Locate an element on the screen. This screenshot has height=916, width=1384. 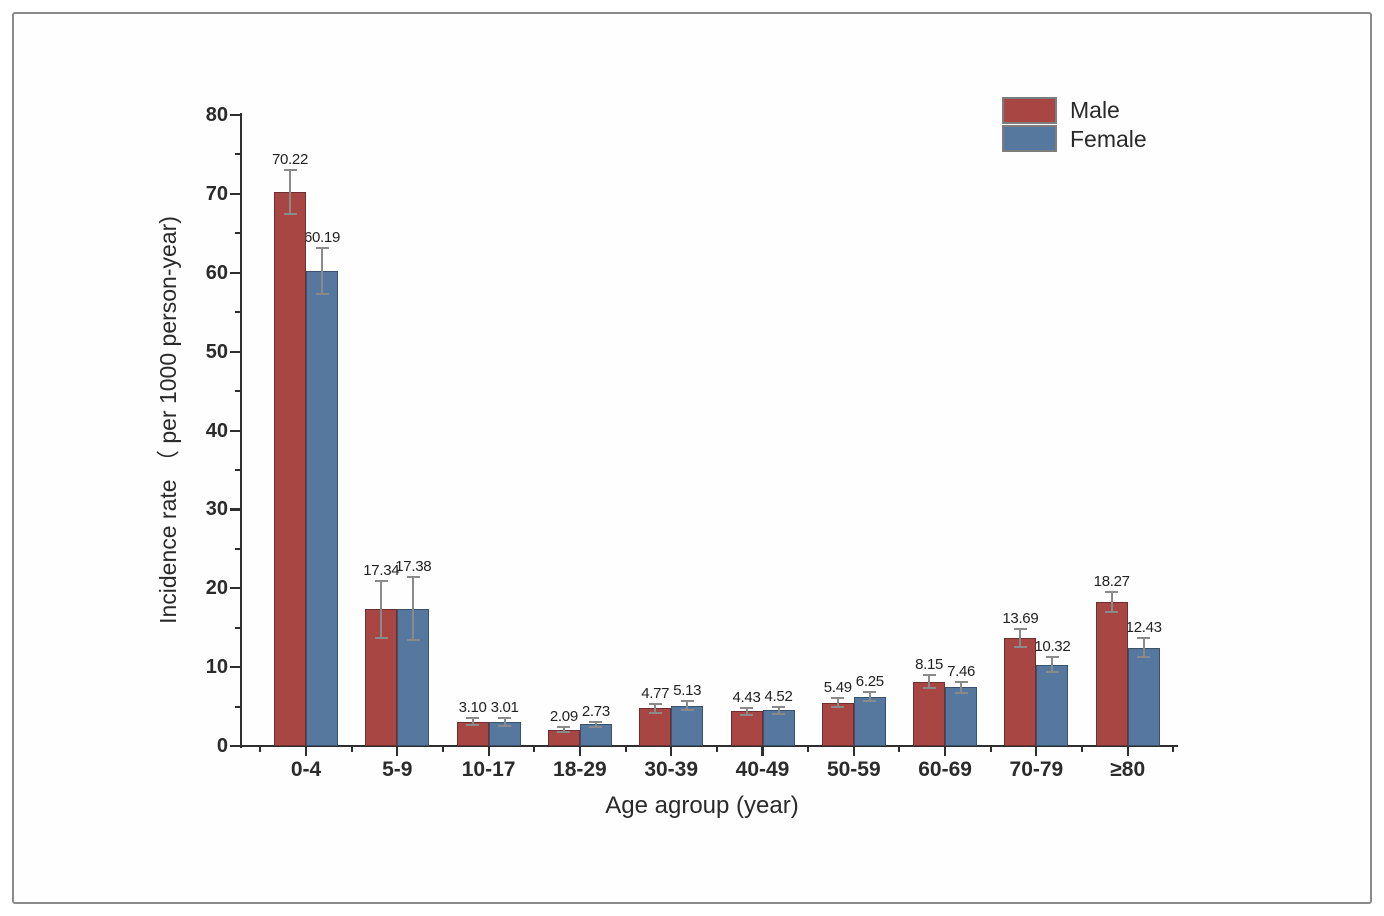
value-label-female-10-17: 3.01 is located at coordinates (504, 708).